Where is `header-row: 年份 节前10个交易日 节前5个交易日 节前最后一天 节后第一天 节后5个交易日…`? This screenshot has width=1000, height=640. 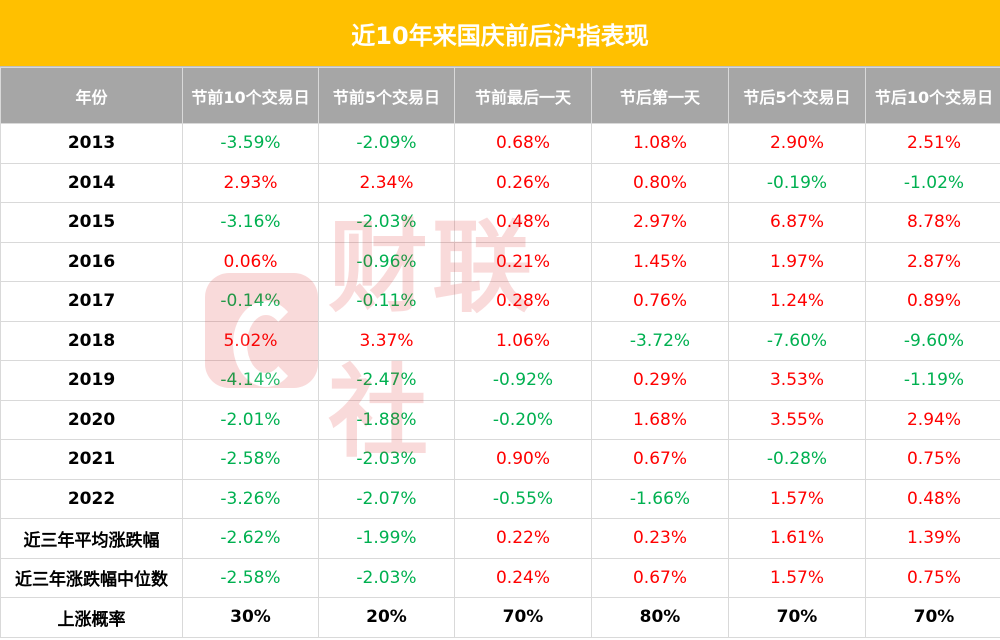 header-row: 年份 节前10个交易日 节前5个交易日 节前最后一天 节后第一天 节后5个交易日… is located at coordinates (500, 95).